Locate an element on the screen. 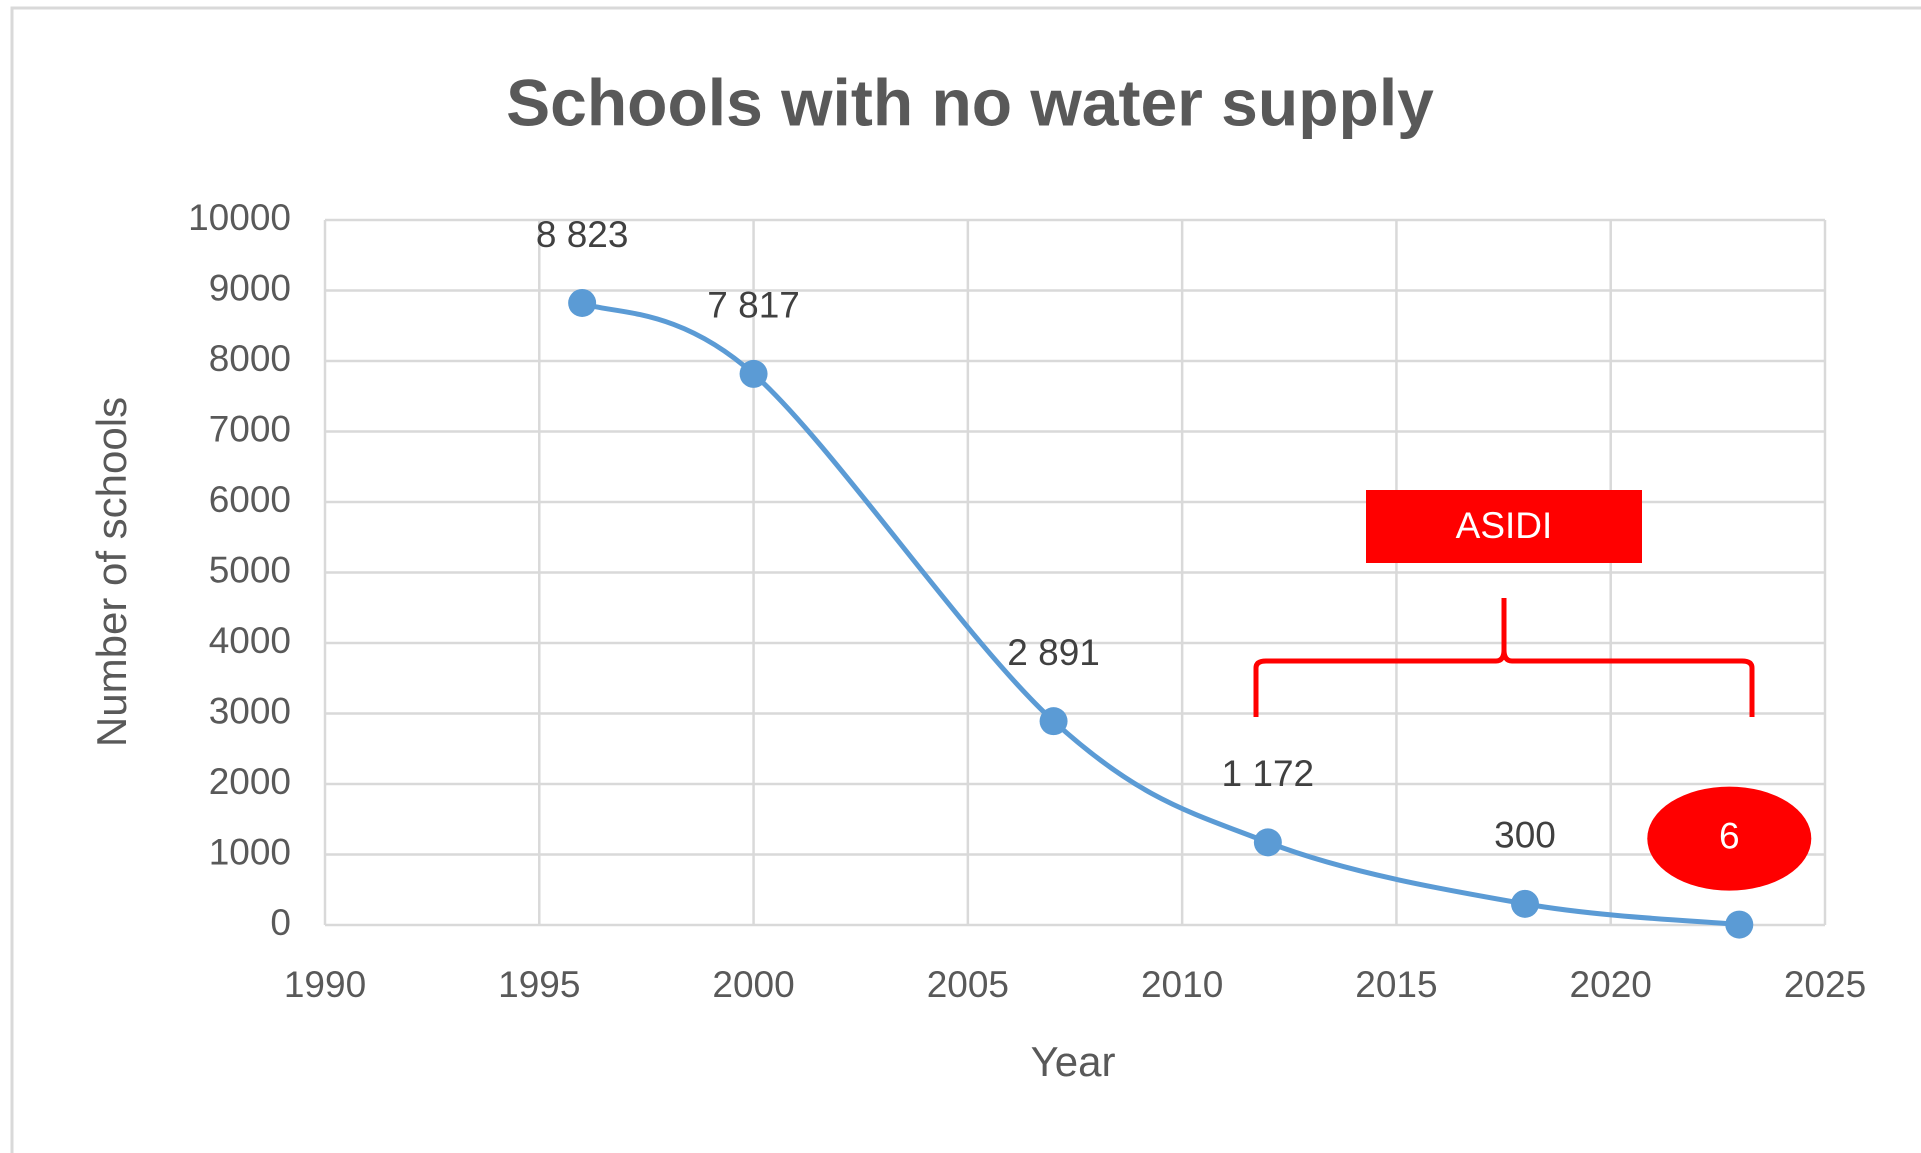  annotation-box is located at coordinates (1504, 526).